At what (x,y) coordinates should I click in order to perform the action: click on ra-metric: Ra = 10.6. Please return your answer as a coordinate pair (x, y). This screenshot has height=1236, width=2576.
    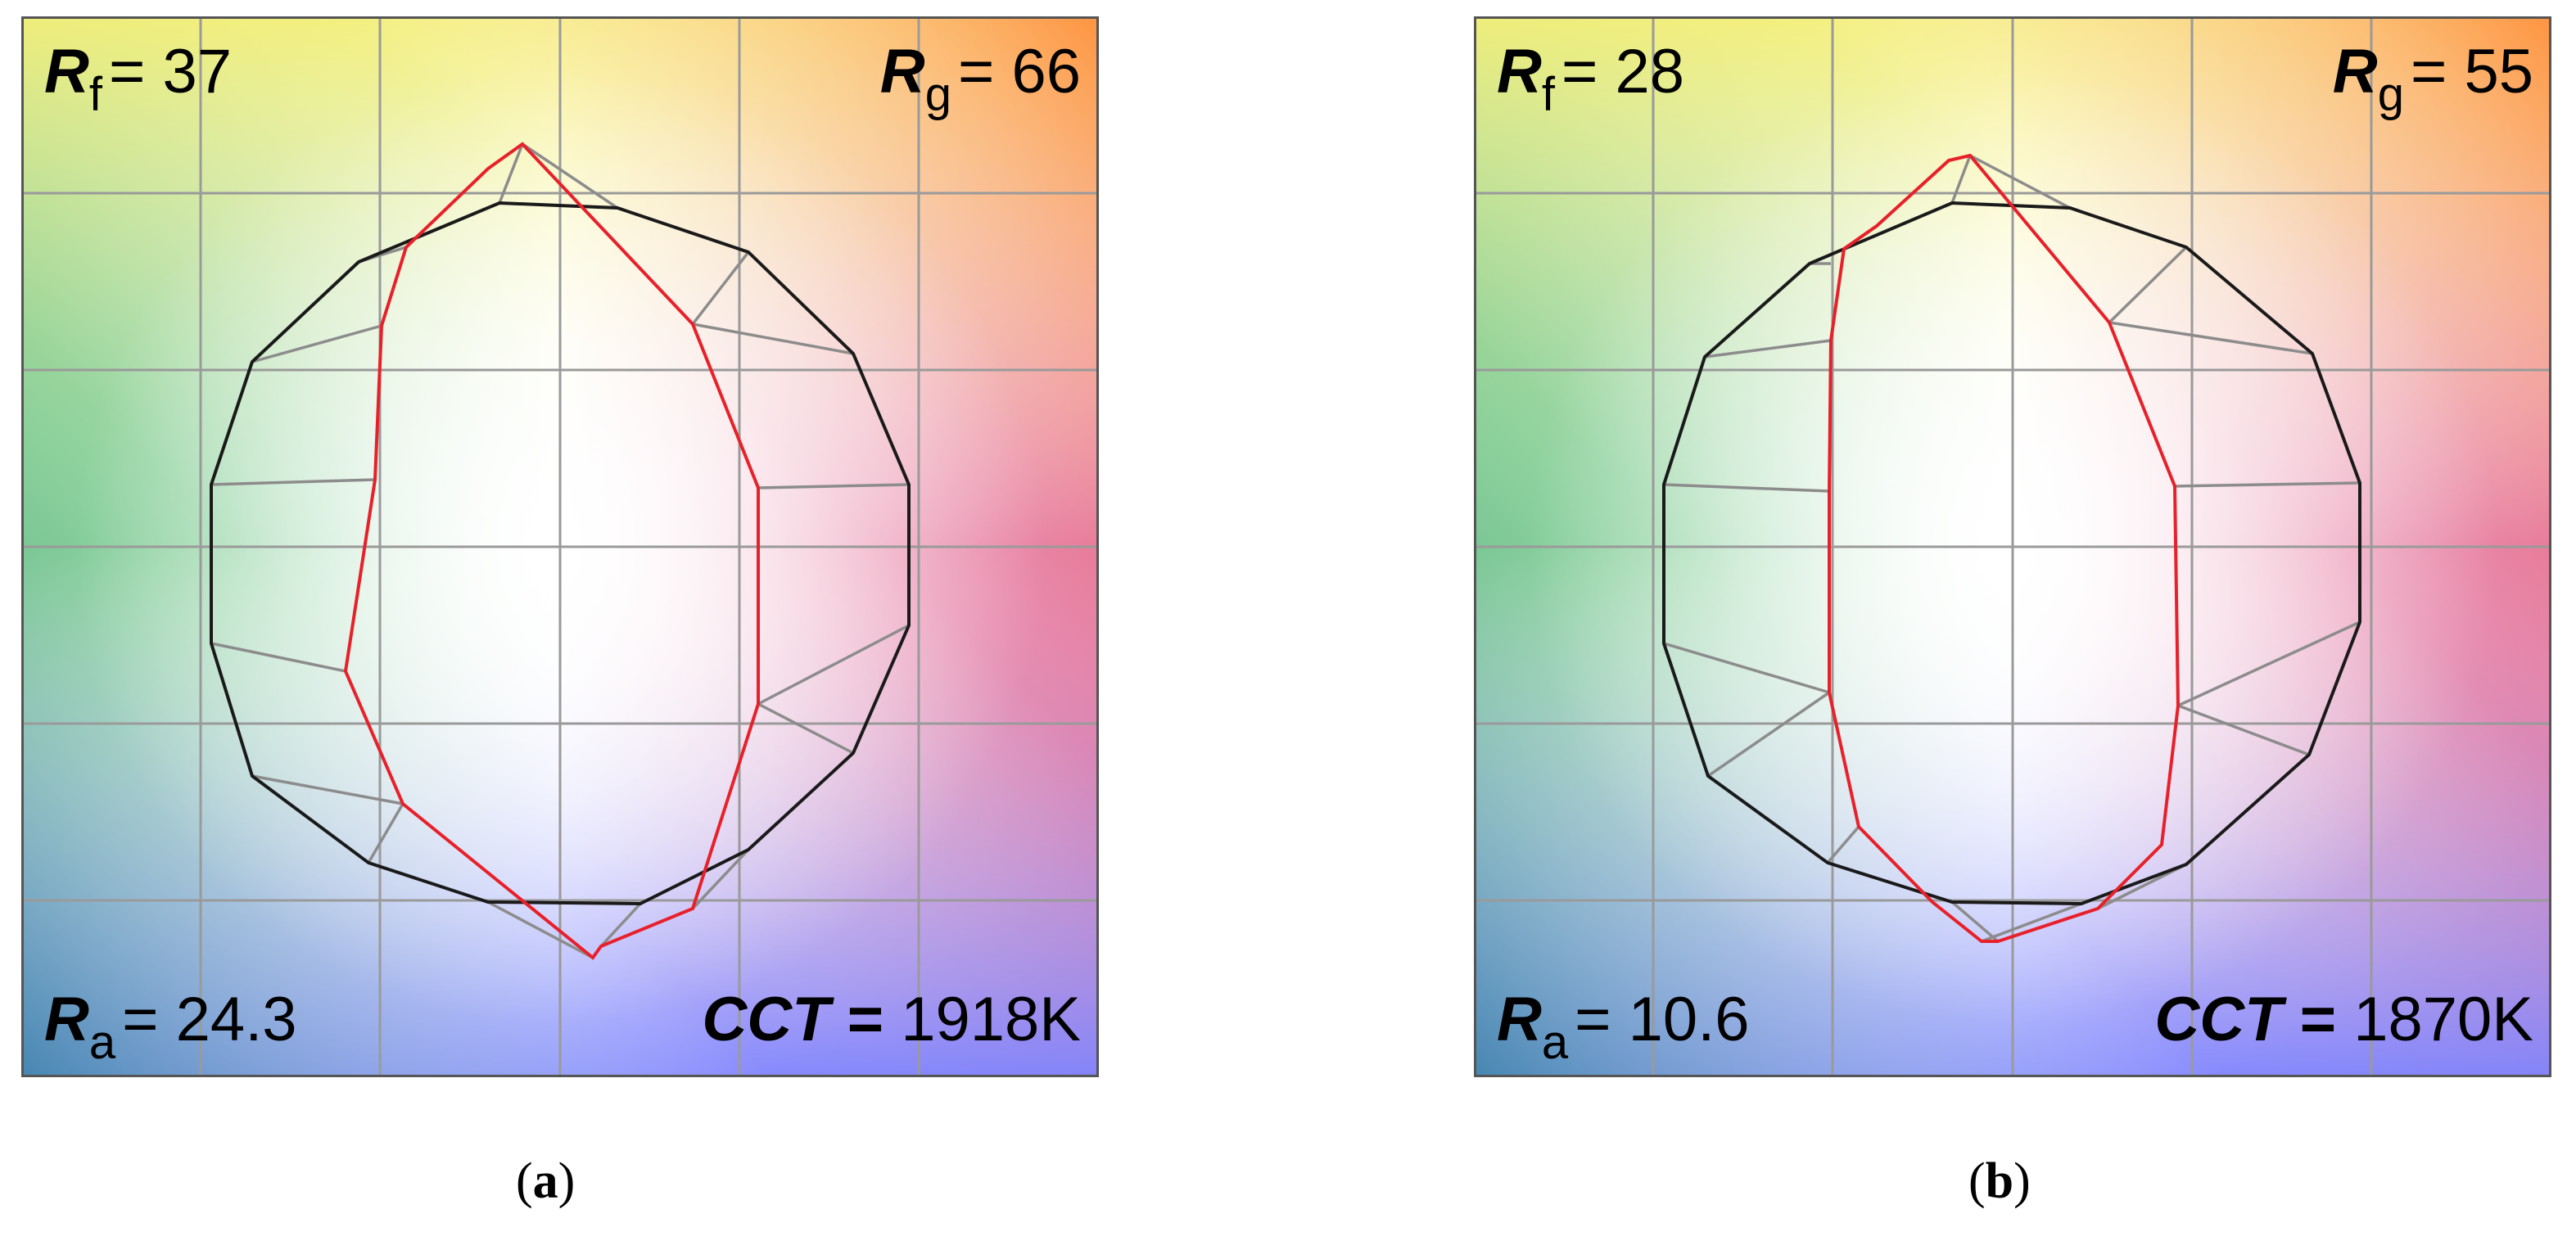
    Looking at the image, I should click on (1623, 1027).